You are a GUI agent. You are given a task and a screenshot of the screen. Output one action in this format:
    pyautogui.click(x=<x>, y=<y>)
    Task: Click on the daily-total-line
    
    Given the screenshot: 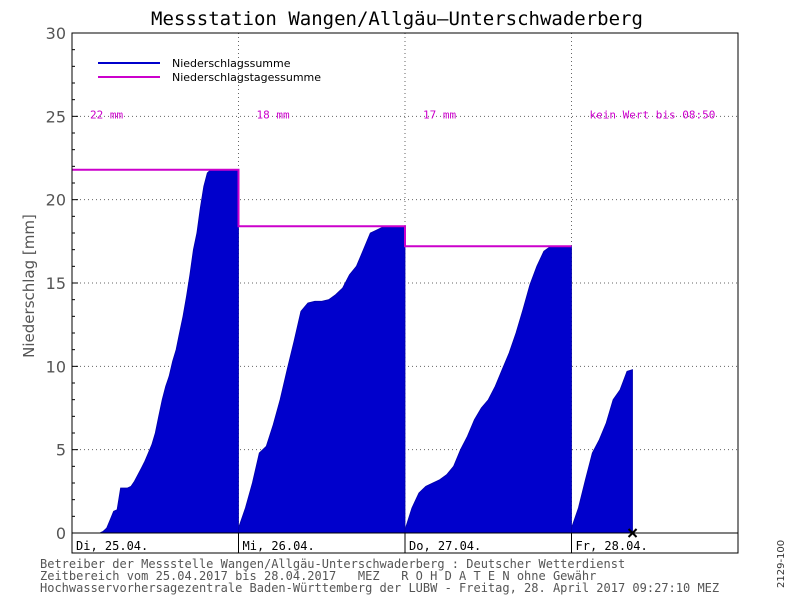 What is the action you would take?
    pyautogui.click(x=322, y=208)
    